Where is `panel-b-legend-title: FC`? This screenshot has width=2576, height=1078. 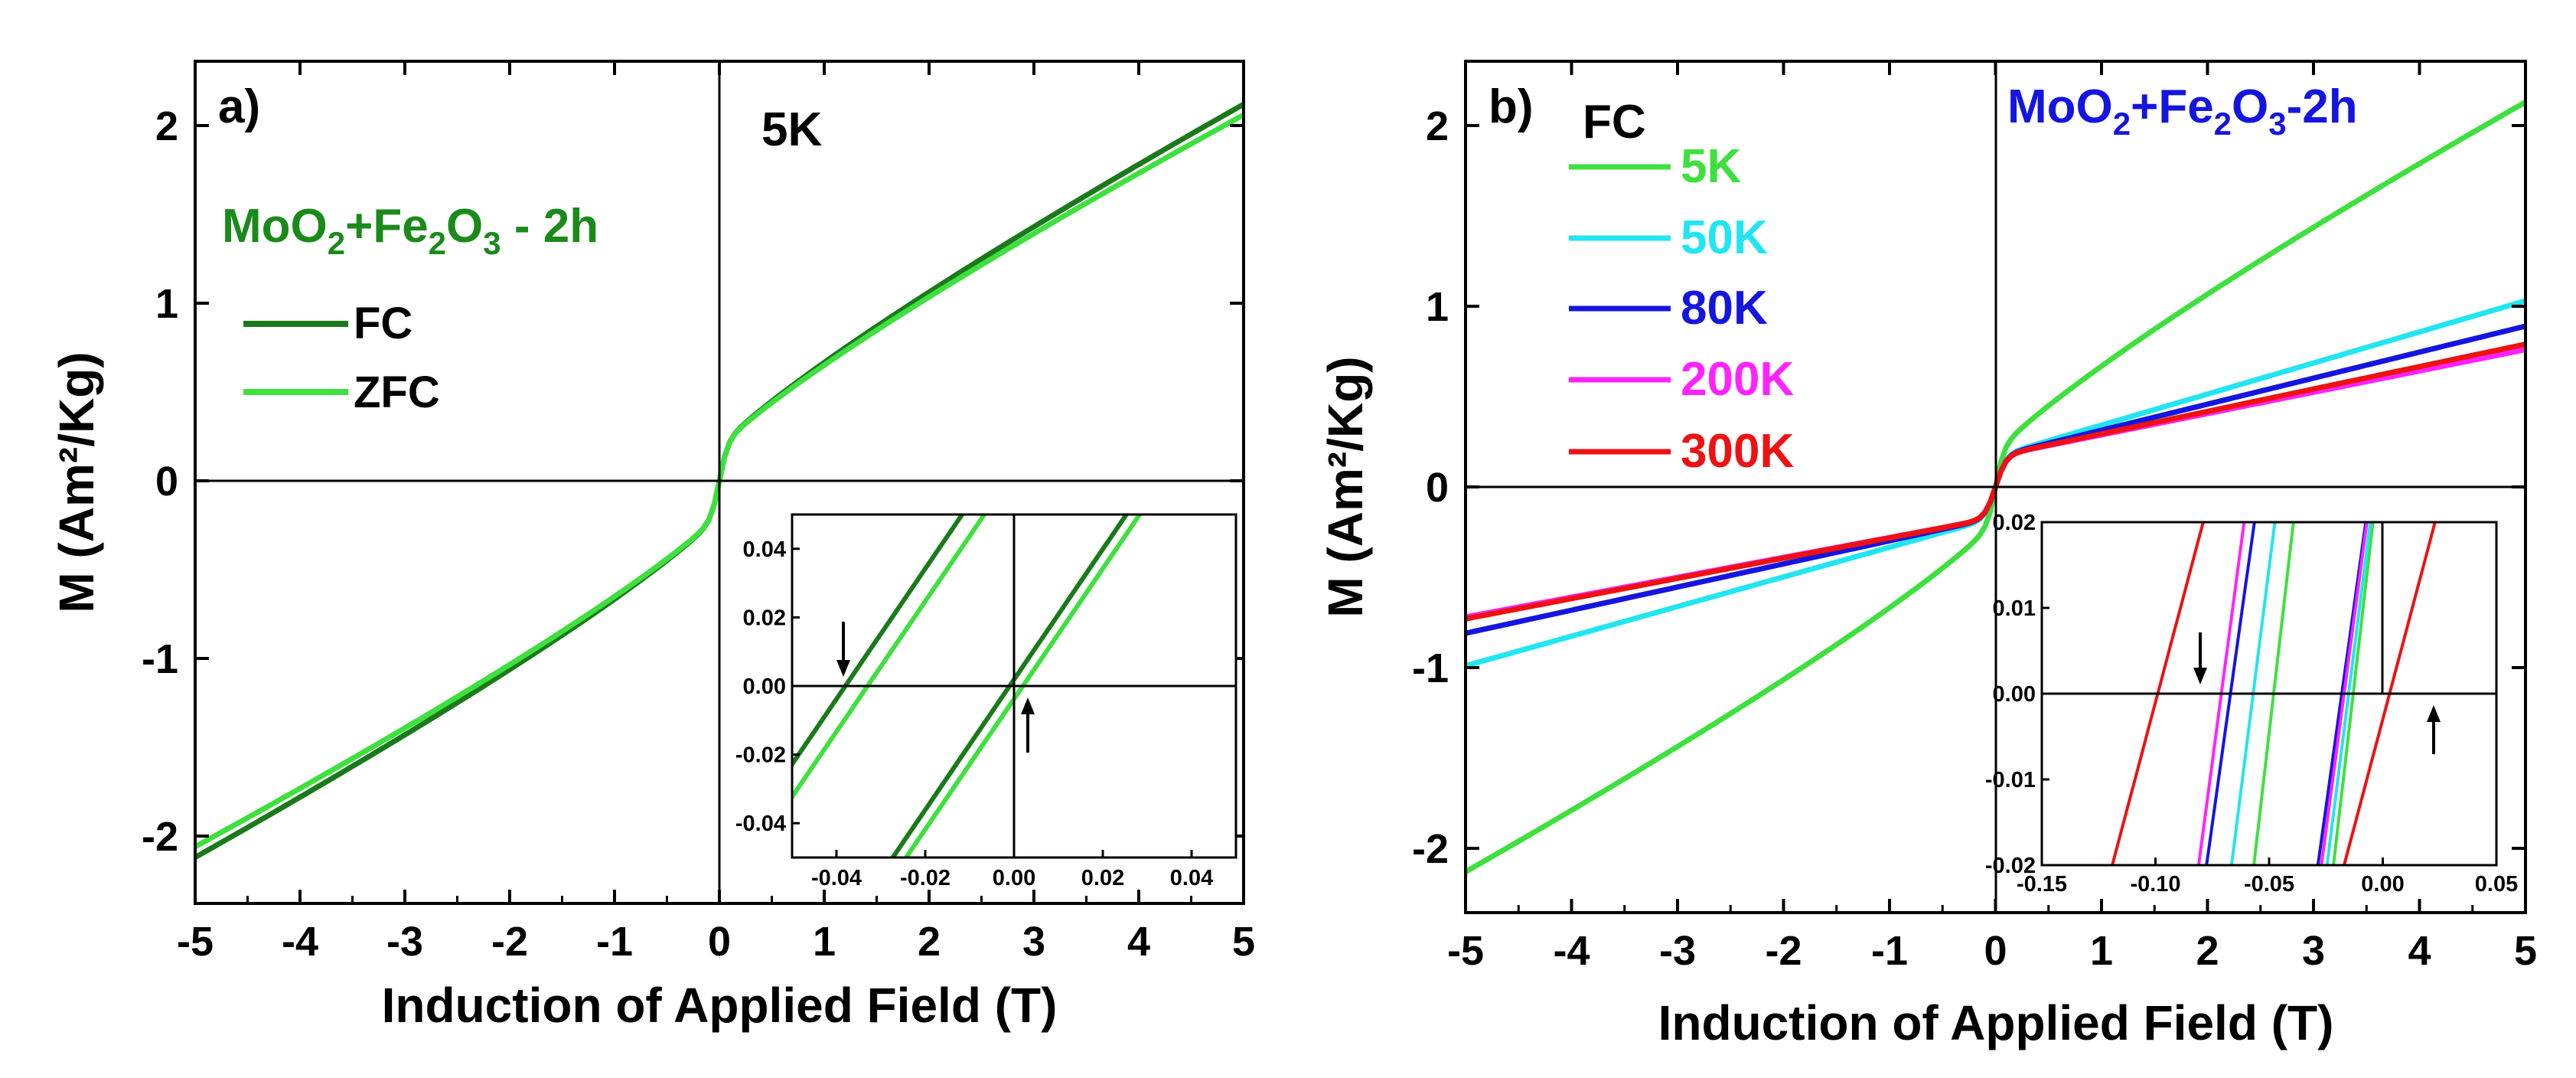
panel-b-legend-title: FC is located at coordinates (1614, 122).